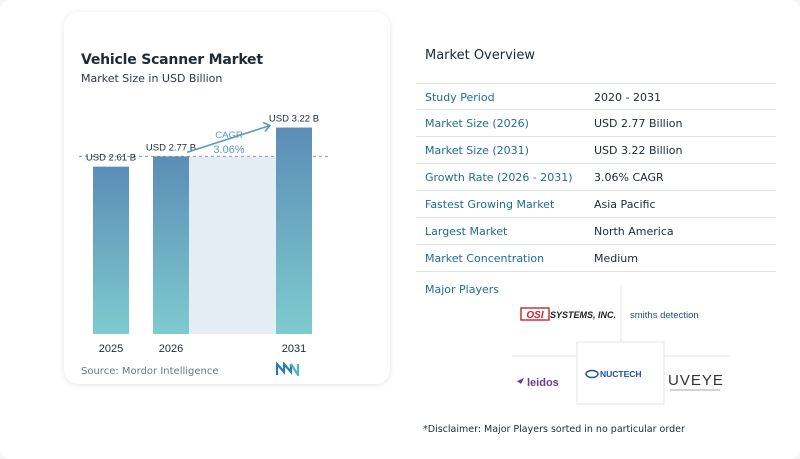 The width and height of the screenshot is (800, 459). I want to click on x-tick-label: 2031, so click(294, 349).